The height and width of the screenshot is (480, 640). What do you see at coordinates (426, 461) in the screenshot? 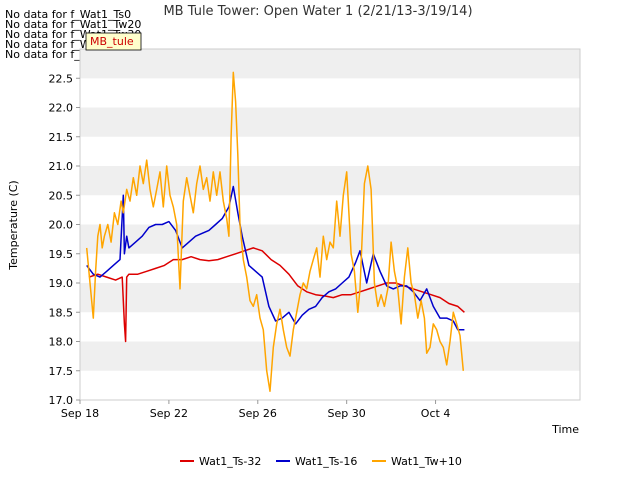
I see `legend-label: Wat1_Tw+10` at bounding box center [426, 461].